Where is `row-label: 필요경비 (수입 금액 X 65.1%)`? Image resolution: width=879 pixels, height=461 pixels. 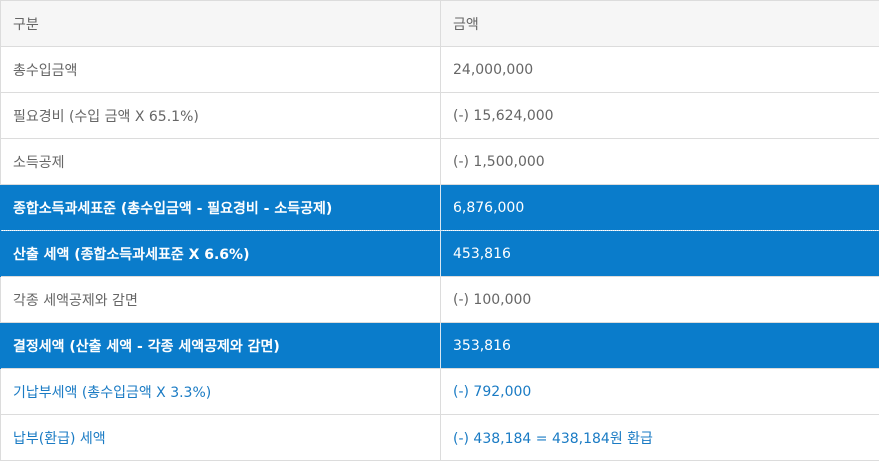 row-label: 필요경비 (수입 금액 X 65.1%) is located at coordinates (221, 116).